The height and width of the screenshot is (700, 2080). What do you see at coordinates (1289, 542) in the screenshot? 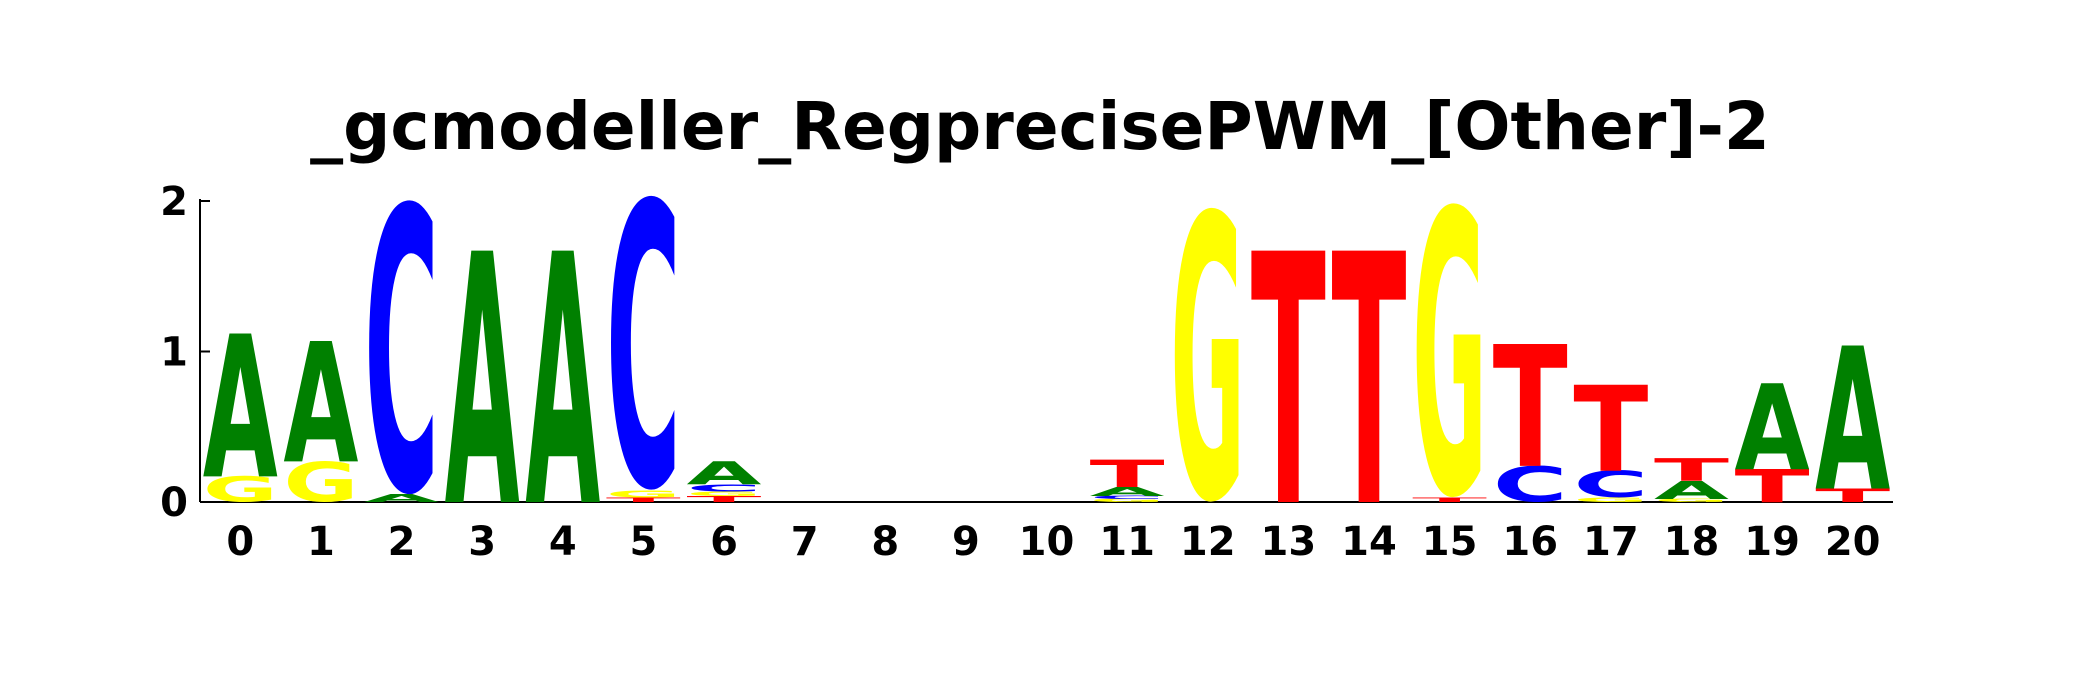
I see `x-tick-label: 13` at bounding box center [1289, 542].